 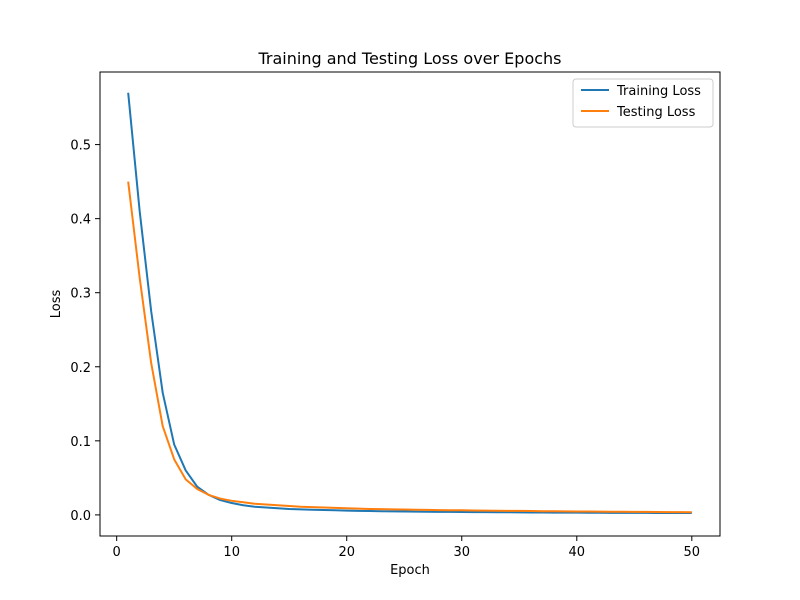 What do you see at coordinates (80, 220) in the screenshot?
I see `y-tick-label: 0.4` at bounding box center [80, 220].